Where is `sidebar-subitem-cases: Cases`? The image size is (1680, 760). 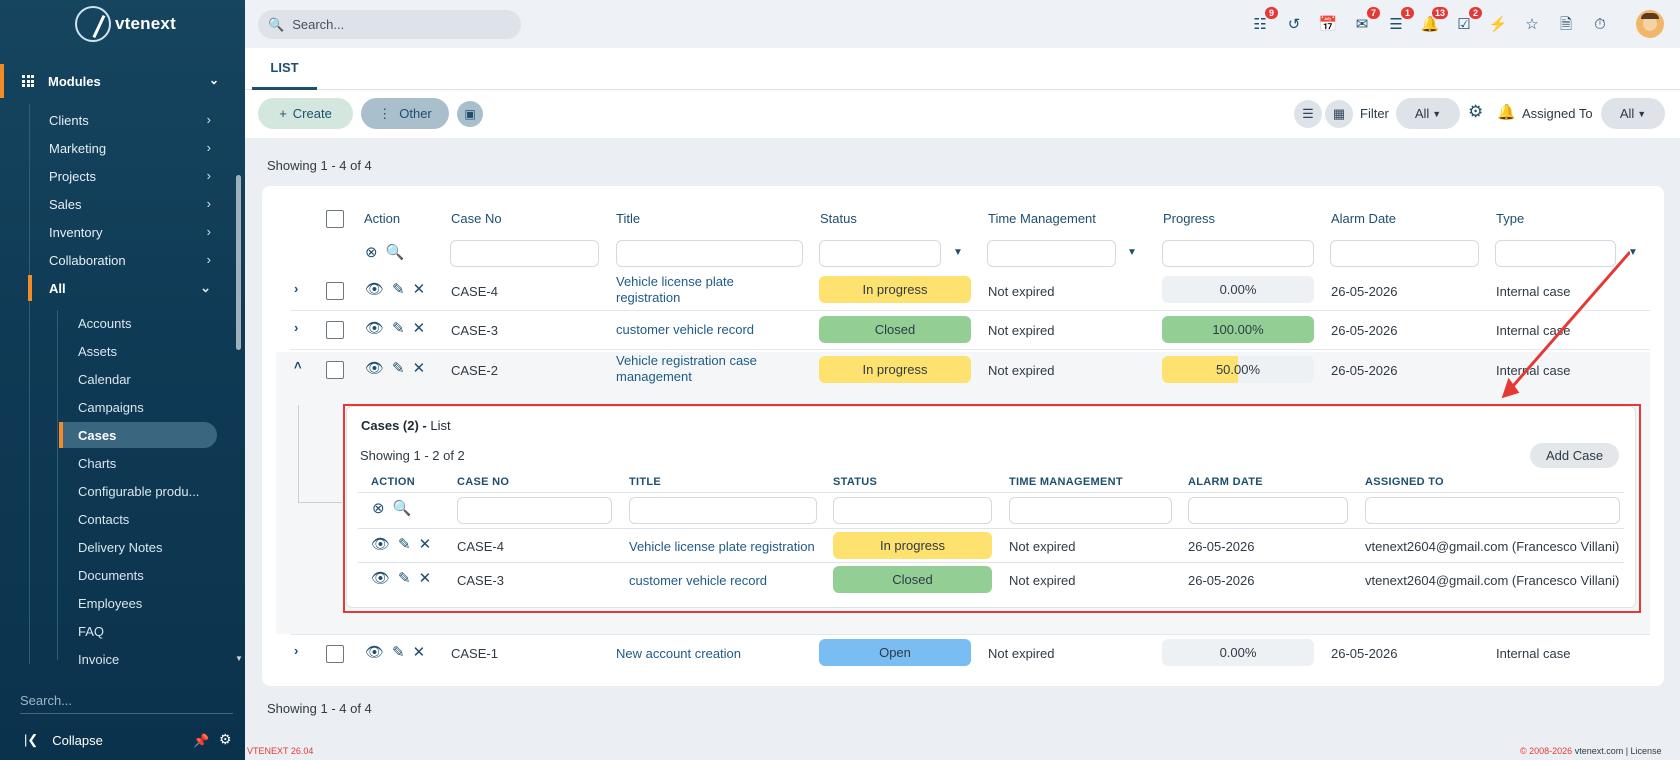 sidebar-subitem-cases: Cases is located at coordinates (138, 435).